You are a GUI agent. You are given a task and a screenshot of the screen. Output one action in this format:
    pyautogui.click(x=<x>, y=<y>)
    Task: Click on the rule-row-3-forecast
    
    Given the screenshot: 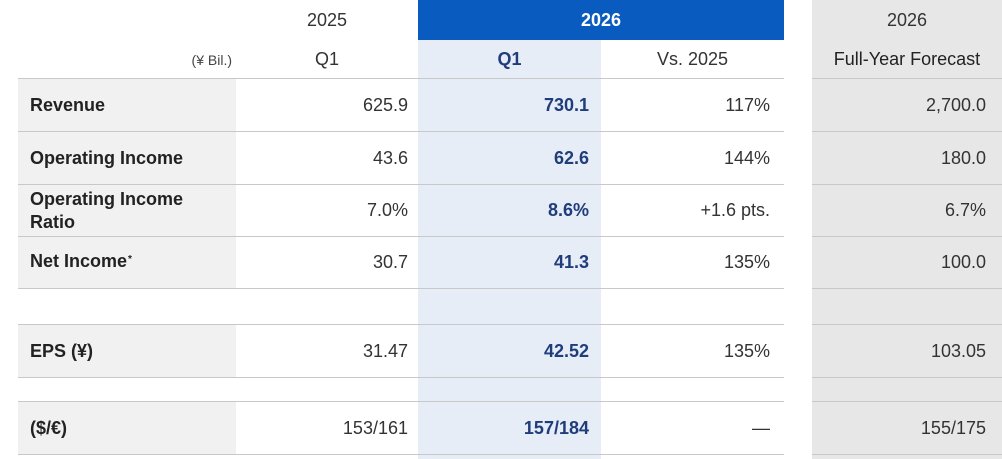 What is the action you would take?
    pyautogui.click(x=907, y=236)
    